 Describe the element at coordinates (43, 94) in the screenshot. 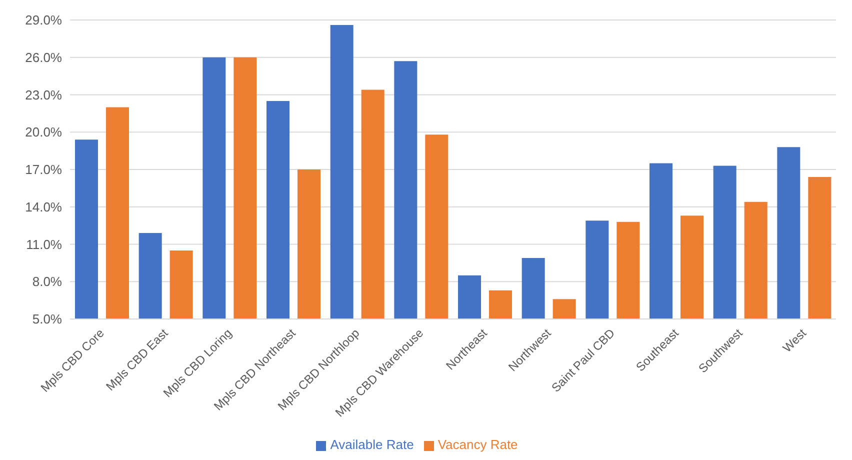

I see `y-tick-label: 23.0%` at that location.